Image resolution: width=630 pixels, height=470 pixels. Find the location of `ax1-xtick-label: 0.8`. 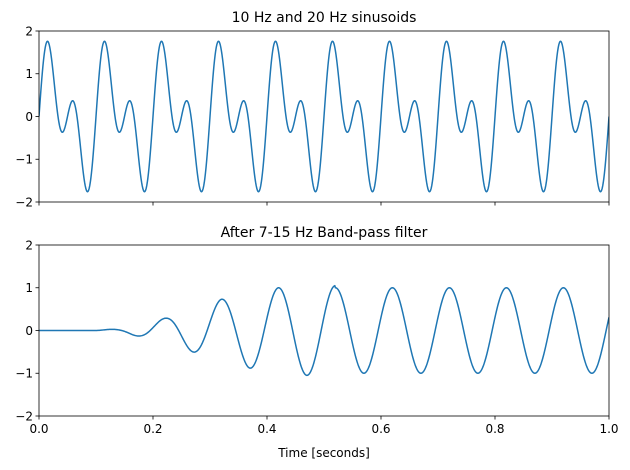

ax1-xtick-label: 0.8 is located at coordinates (494, 429).